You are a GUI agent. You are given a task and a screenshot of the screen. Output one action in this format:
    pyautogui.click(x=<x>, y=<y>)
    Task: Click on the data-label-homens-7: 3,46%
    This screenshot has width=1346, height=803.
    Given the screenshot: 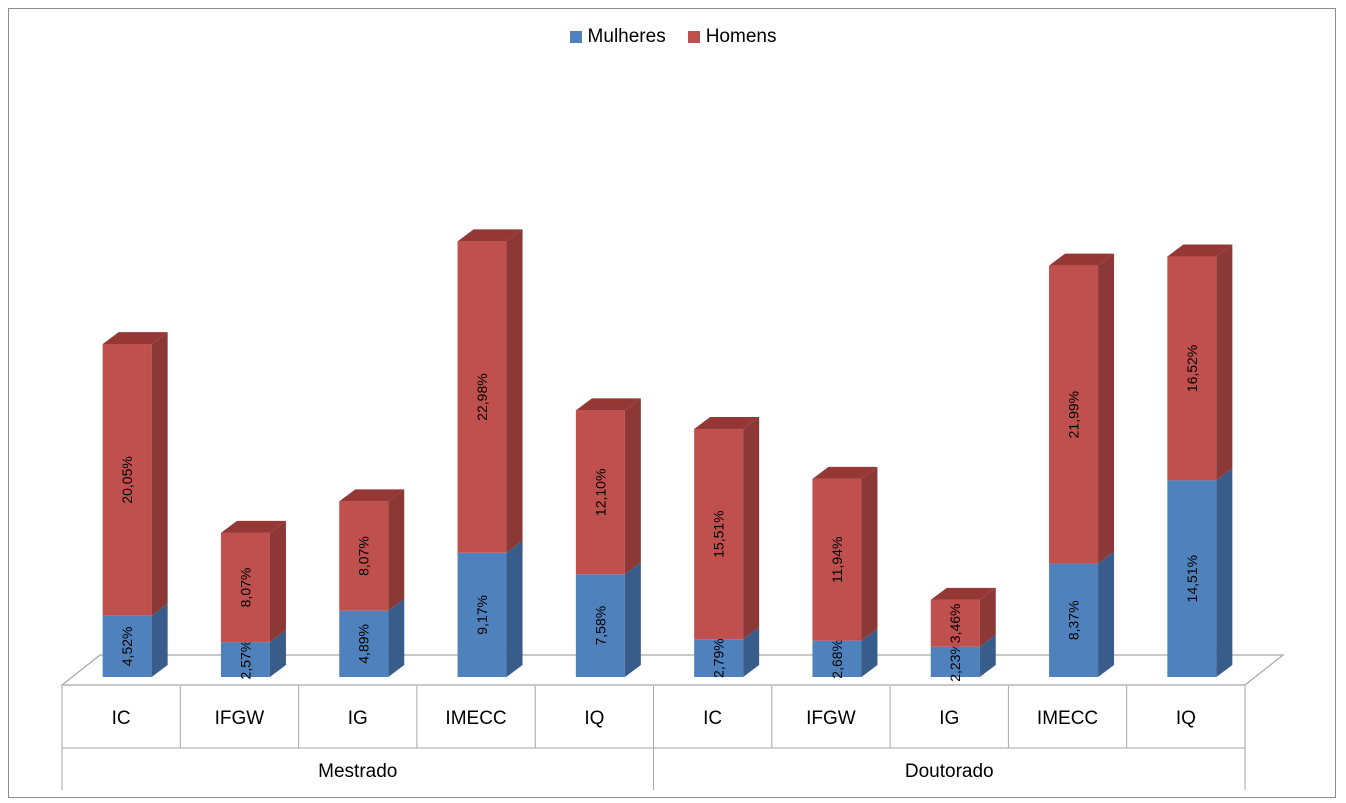 What is the action you would take?
    pyautogui.click(x=955, y=623)
    